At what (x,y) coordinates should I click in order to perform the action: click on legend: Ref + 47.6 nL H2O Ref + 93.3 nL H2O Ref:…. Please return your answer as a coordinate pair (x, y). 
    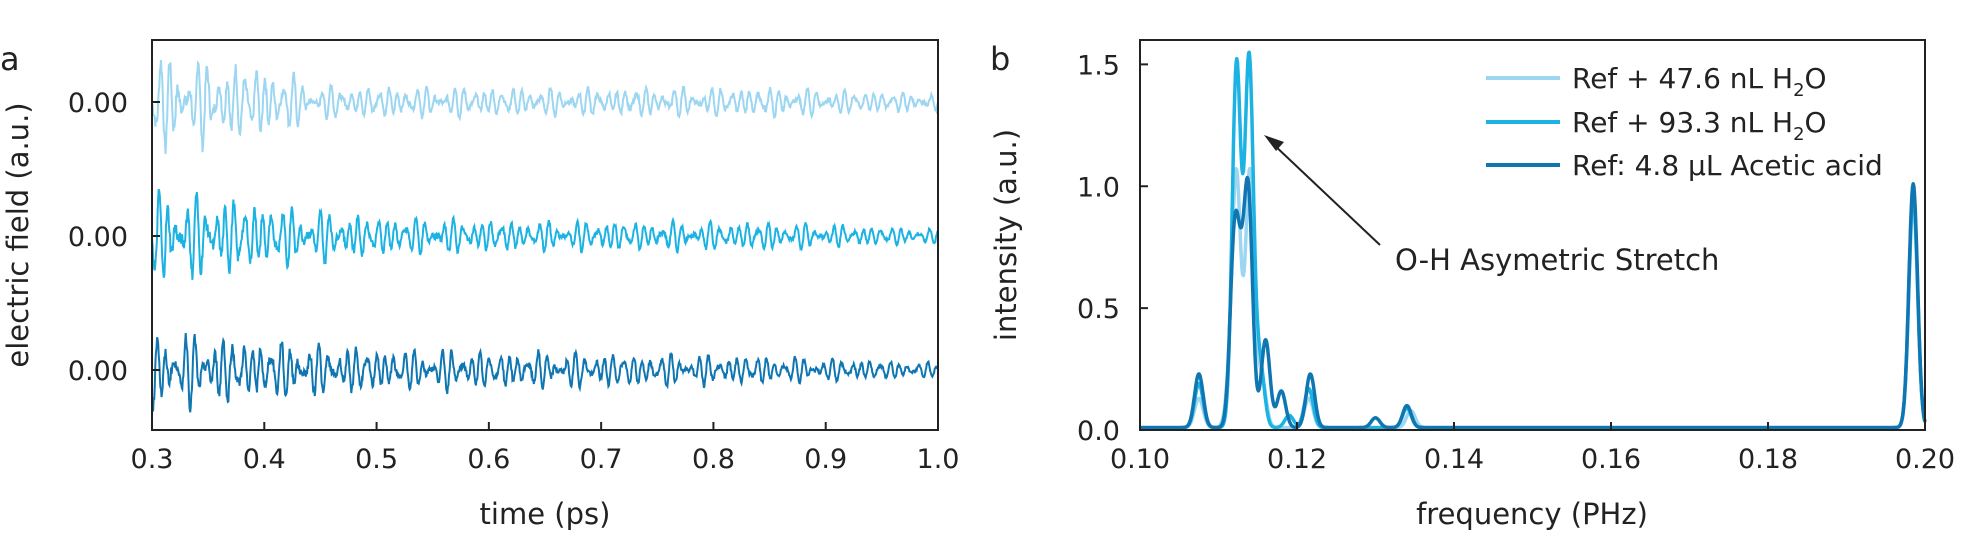
    Looking at the image, I should click on (1684, 122).